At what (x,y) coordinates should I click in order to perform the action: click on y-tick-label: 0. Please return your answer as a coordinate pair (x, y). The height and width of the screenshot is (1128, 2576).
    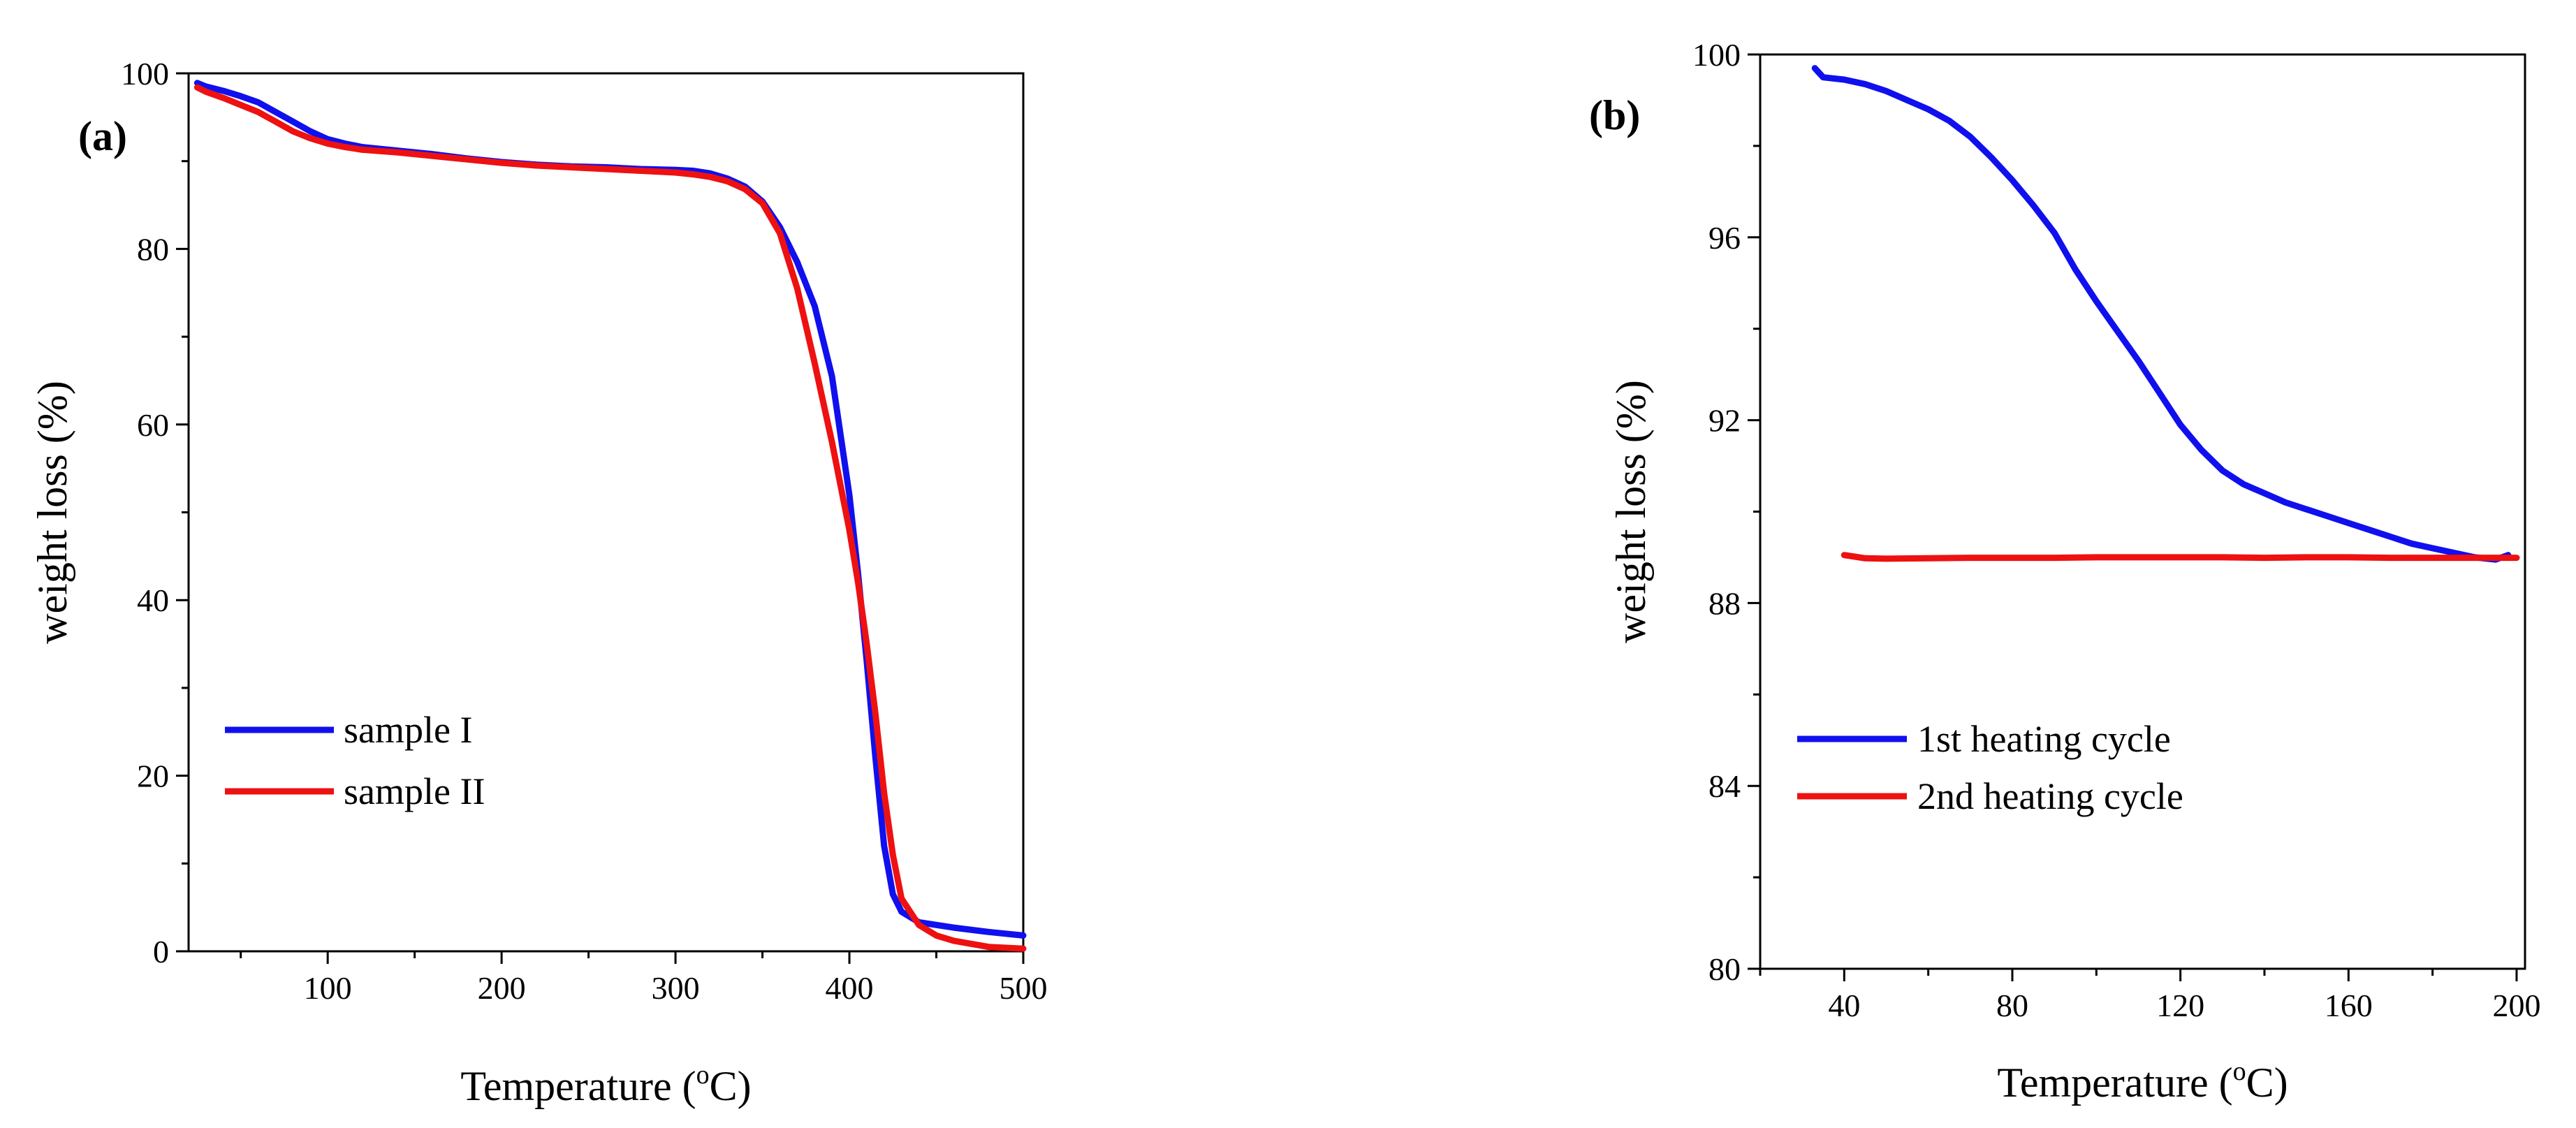
    Looking at the image, I should click on (161, 952).